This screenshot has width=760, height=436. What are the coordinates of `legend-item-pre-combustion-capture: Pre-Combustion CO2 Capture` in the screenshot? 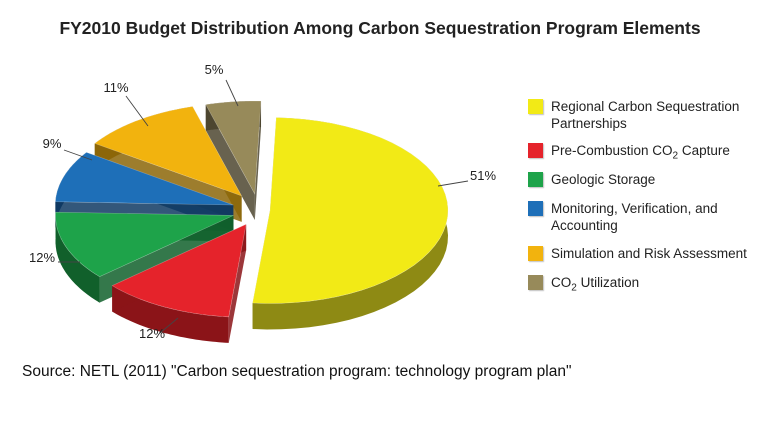 It's located at (629, 153).